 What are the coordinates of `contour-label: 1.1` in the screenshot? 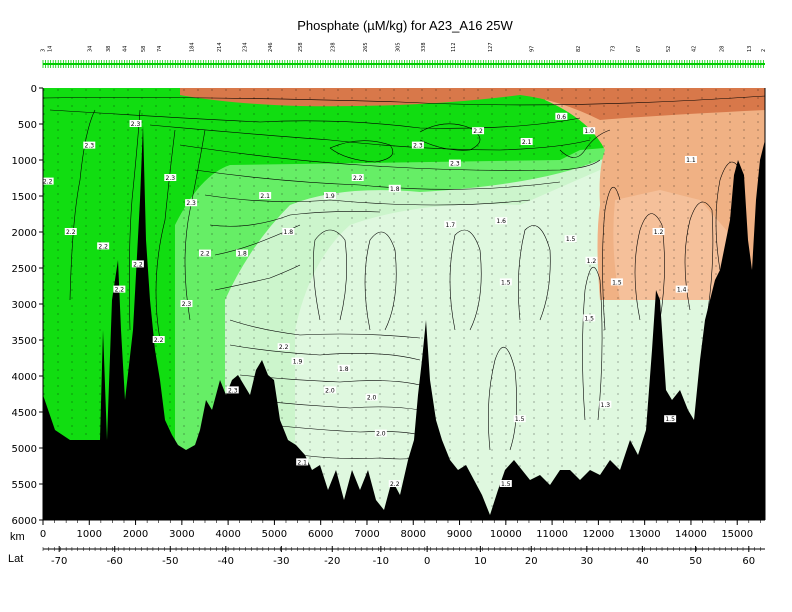 It's located at (691, 160).